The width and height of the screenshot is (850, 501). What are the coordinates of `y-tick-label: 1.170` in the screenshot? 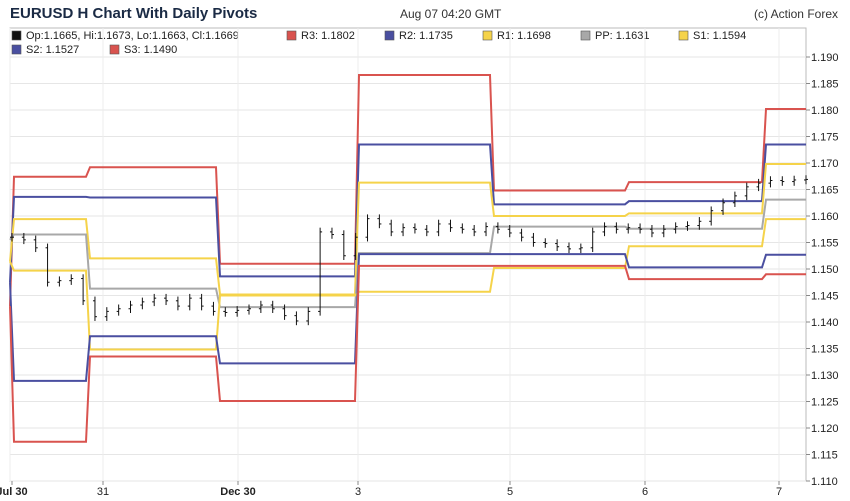 It's located at (825, 164).